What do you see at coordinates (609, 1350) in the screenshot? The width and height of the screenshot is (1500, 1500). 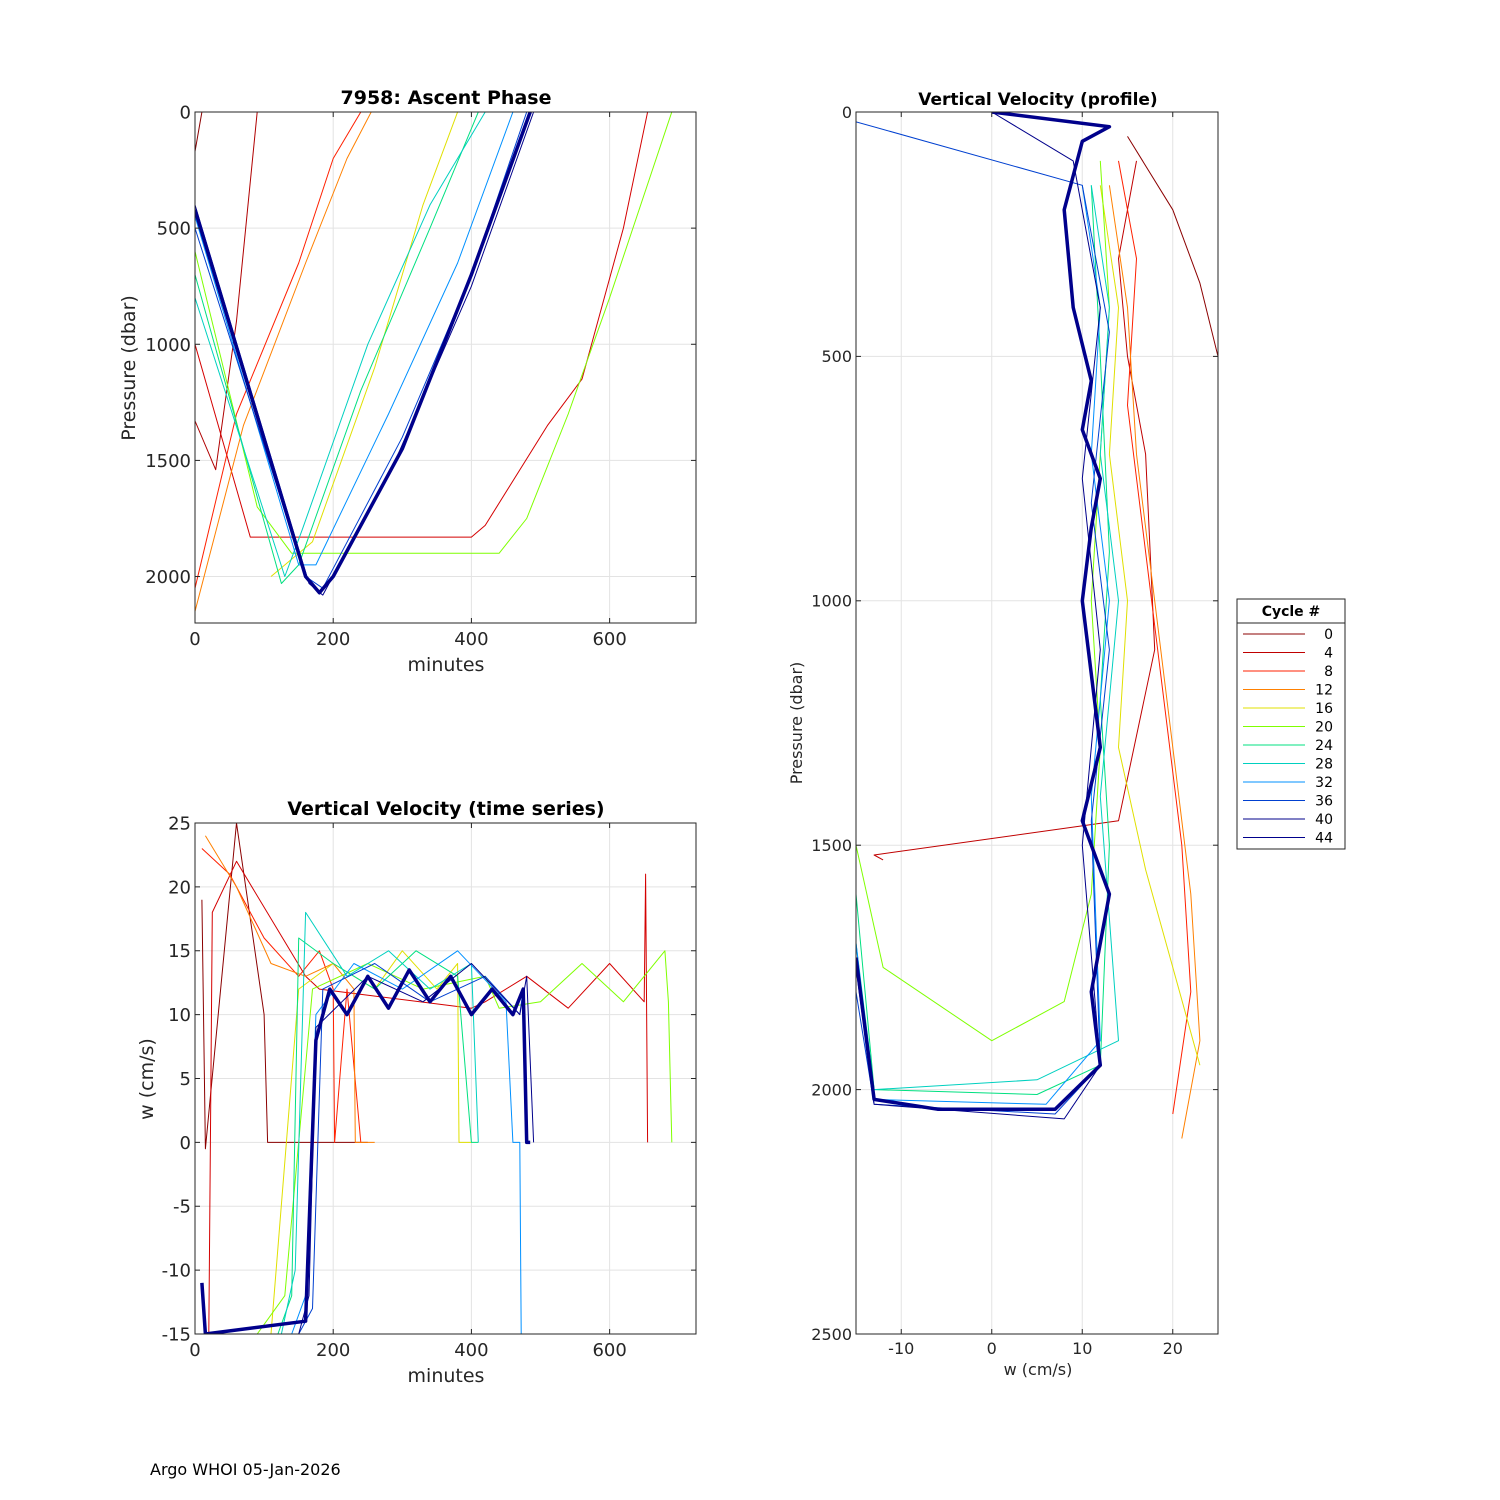 I see `vts-xtick-label-3: 600` at bounding box center [609, 1350].